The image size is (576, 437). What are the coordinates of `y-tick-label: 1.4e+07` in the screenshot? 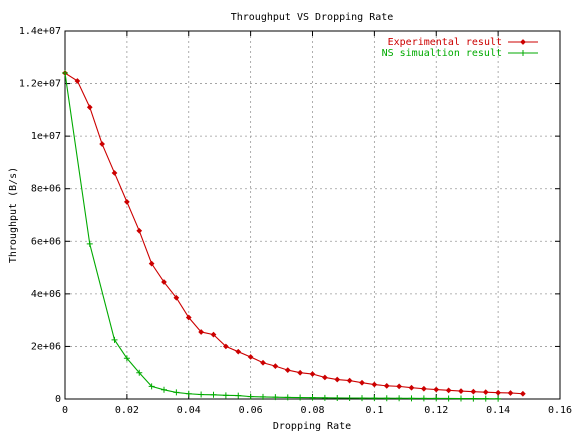 It's located at (40, 31).